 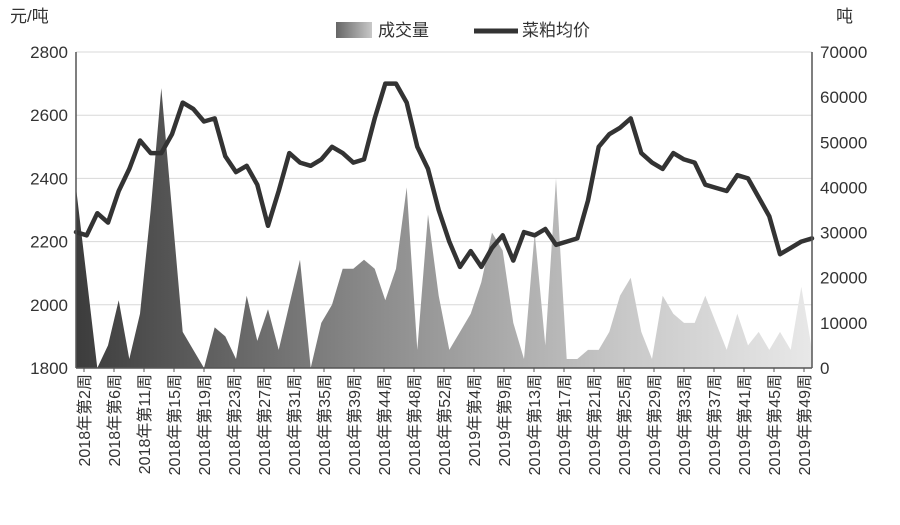 I want to click on y-right-tick-label: 10000, so click(x=843, y=323).